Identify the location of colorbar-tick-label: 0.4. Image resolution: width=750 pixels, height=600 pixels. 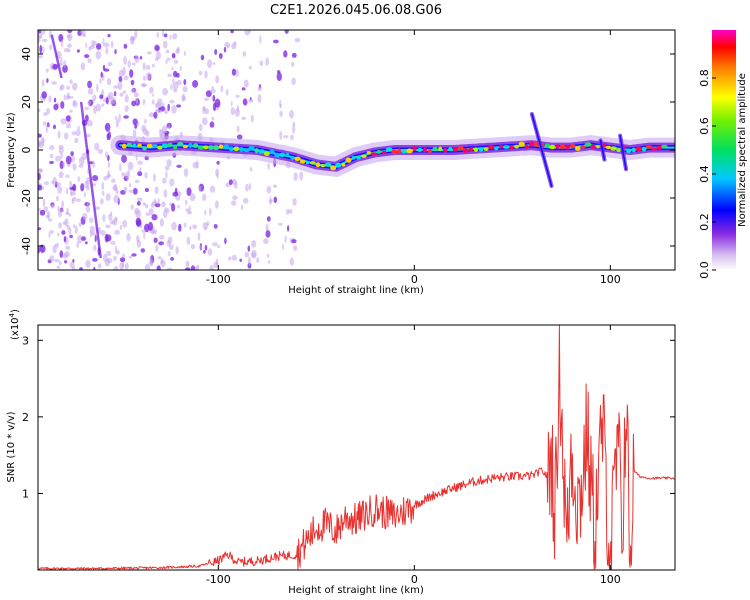
(704, 174).